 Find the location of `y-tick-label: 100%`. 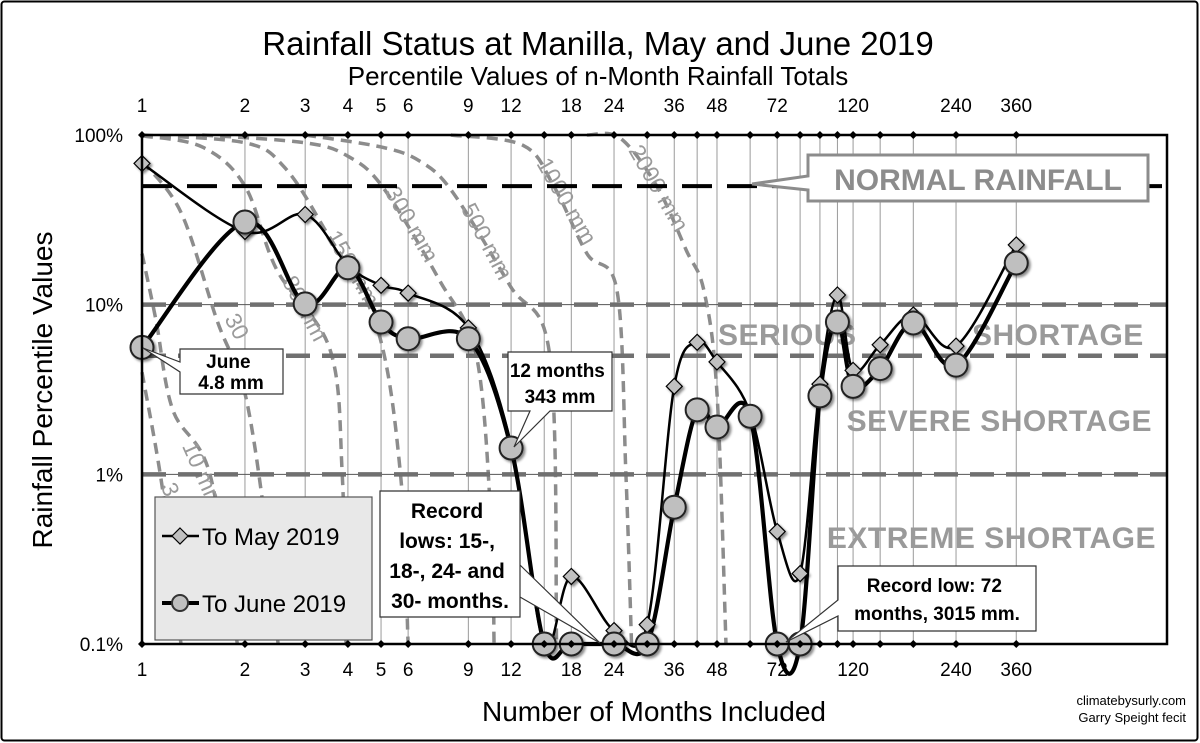

y-tick-label: 100% is located at coordinates (98, 136).